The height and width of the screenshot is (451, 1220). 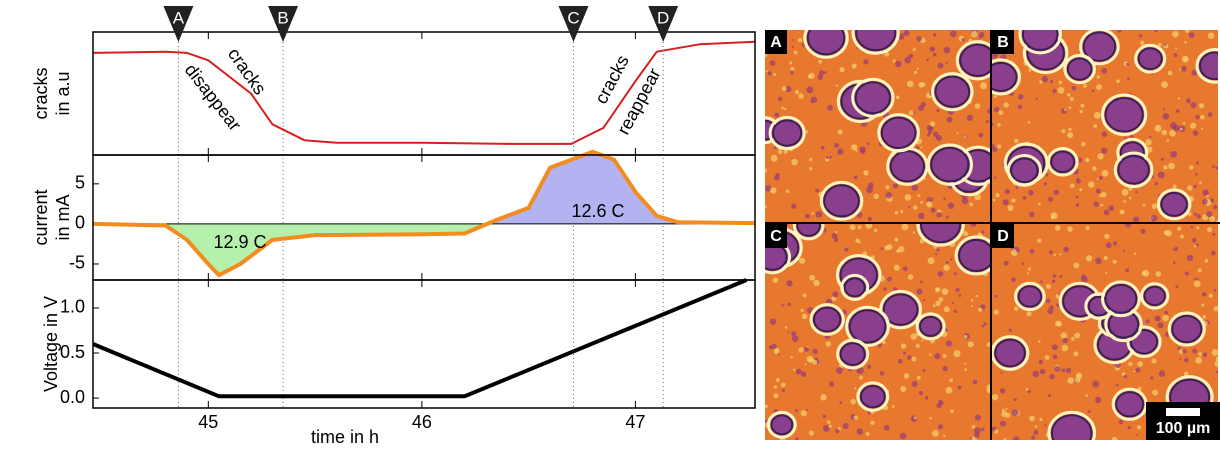 What do you see at coordinates (878, 126) in the screenshot?
I see `micrograph` at bounding box center [878, 126].